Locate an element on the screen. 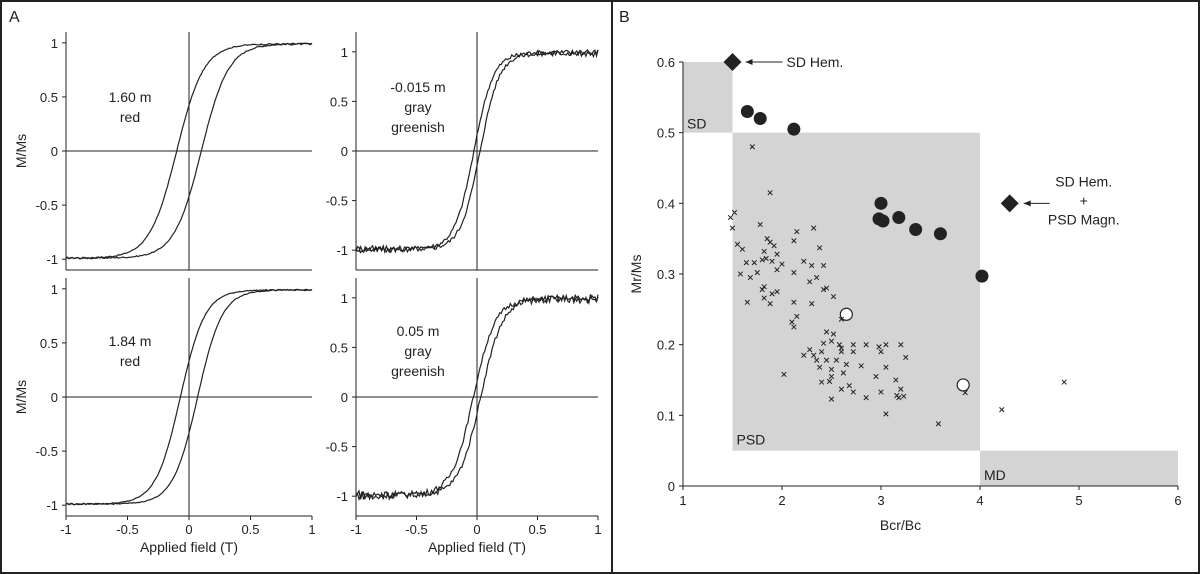  sample-annotation: gray is located at coordinates (417, 107).